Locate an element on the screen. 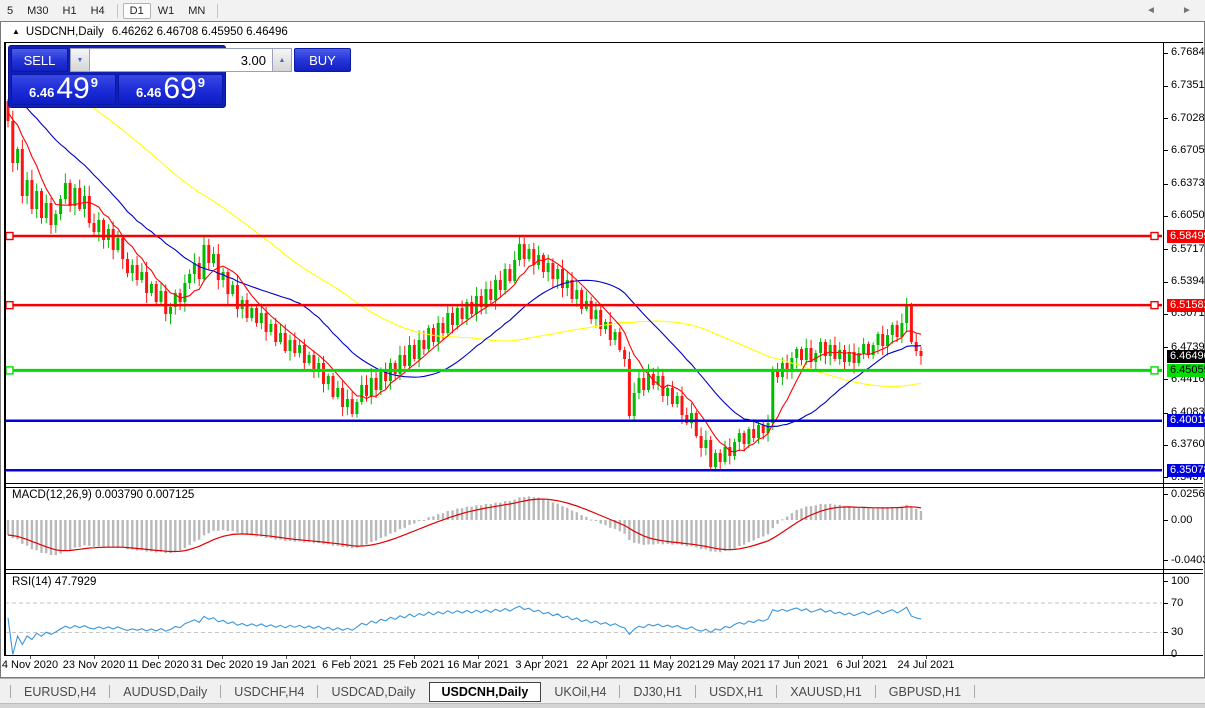 Image resolution: width=1205 pixels, height=708 pixels. date-axis-label: 4 Nov 2020 is located at coordinates (30, 665).